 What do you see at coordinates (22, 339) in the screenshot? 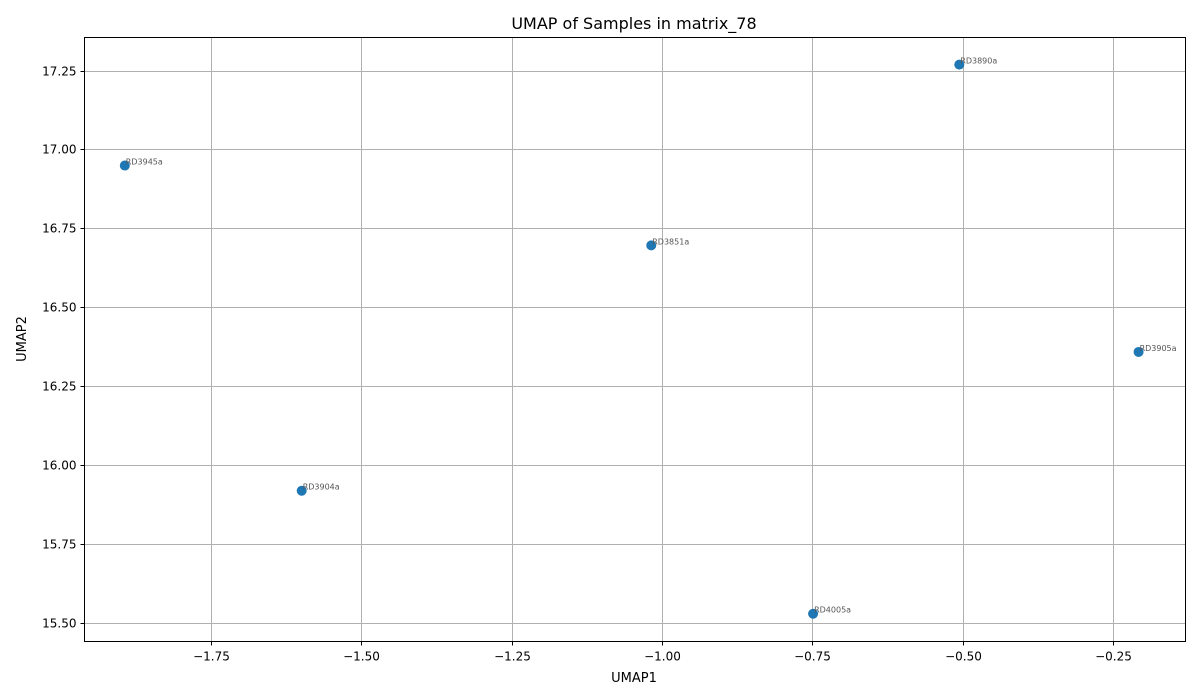
I see `y-axis-label: UMAP2` at bounding box center [22, 339].